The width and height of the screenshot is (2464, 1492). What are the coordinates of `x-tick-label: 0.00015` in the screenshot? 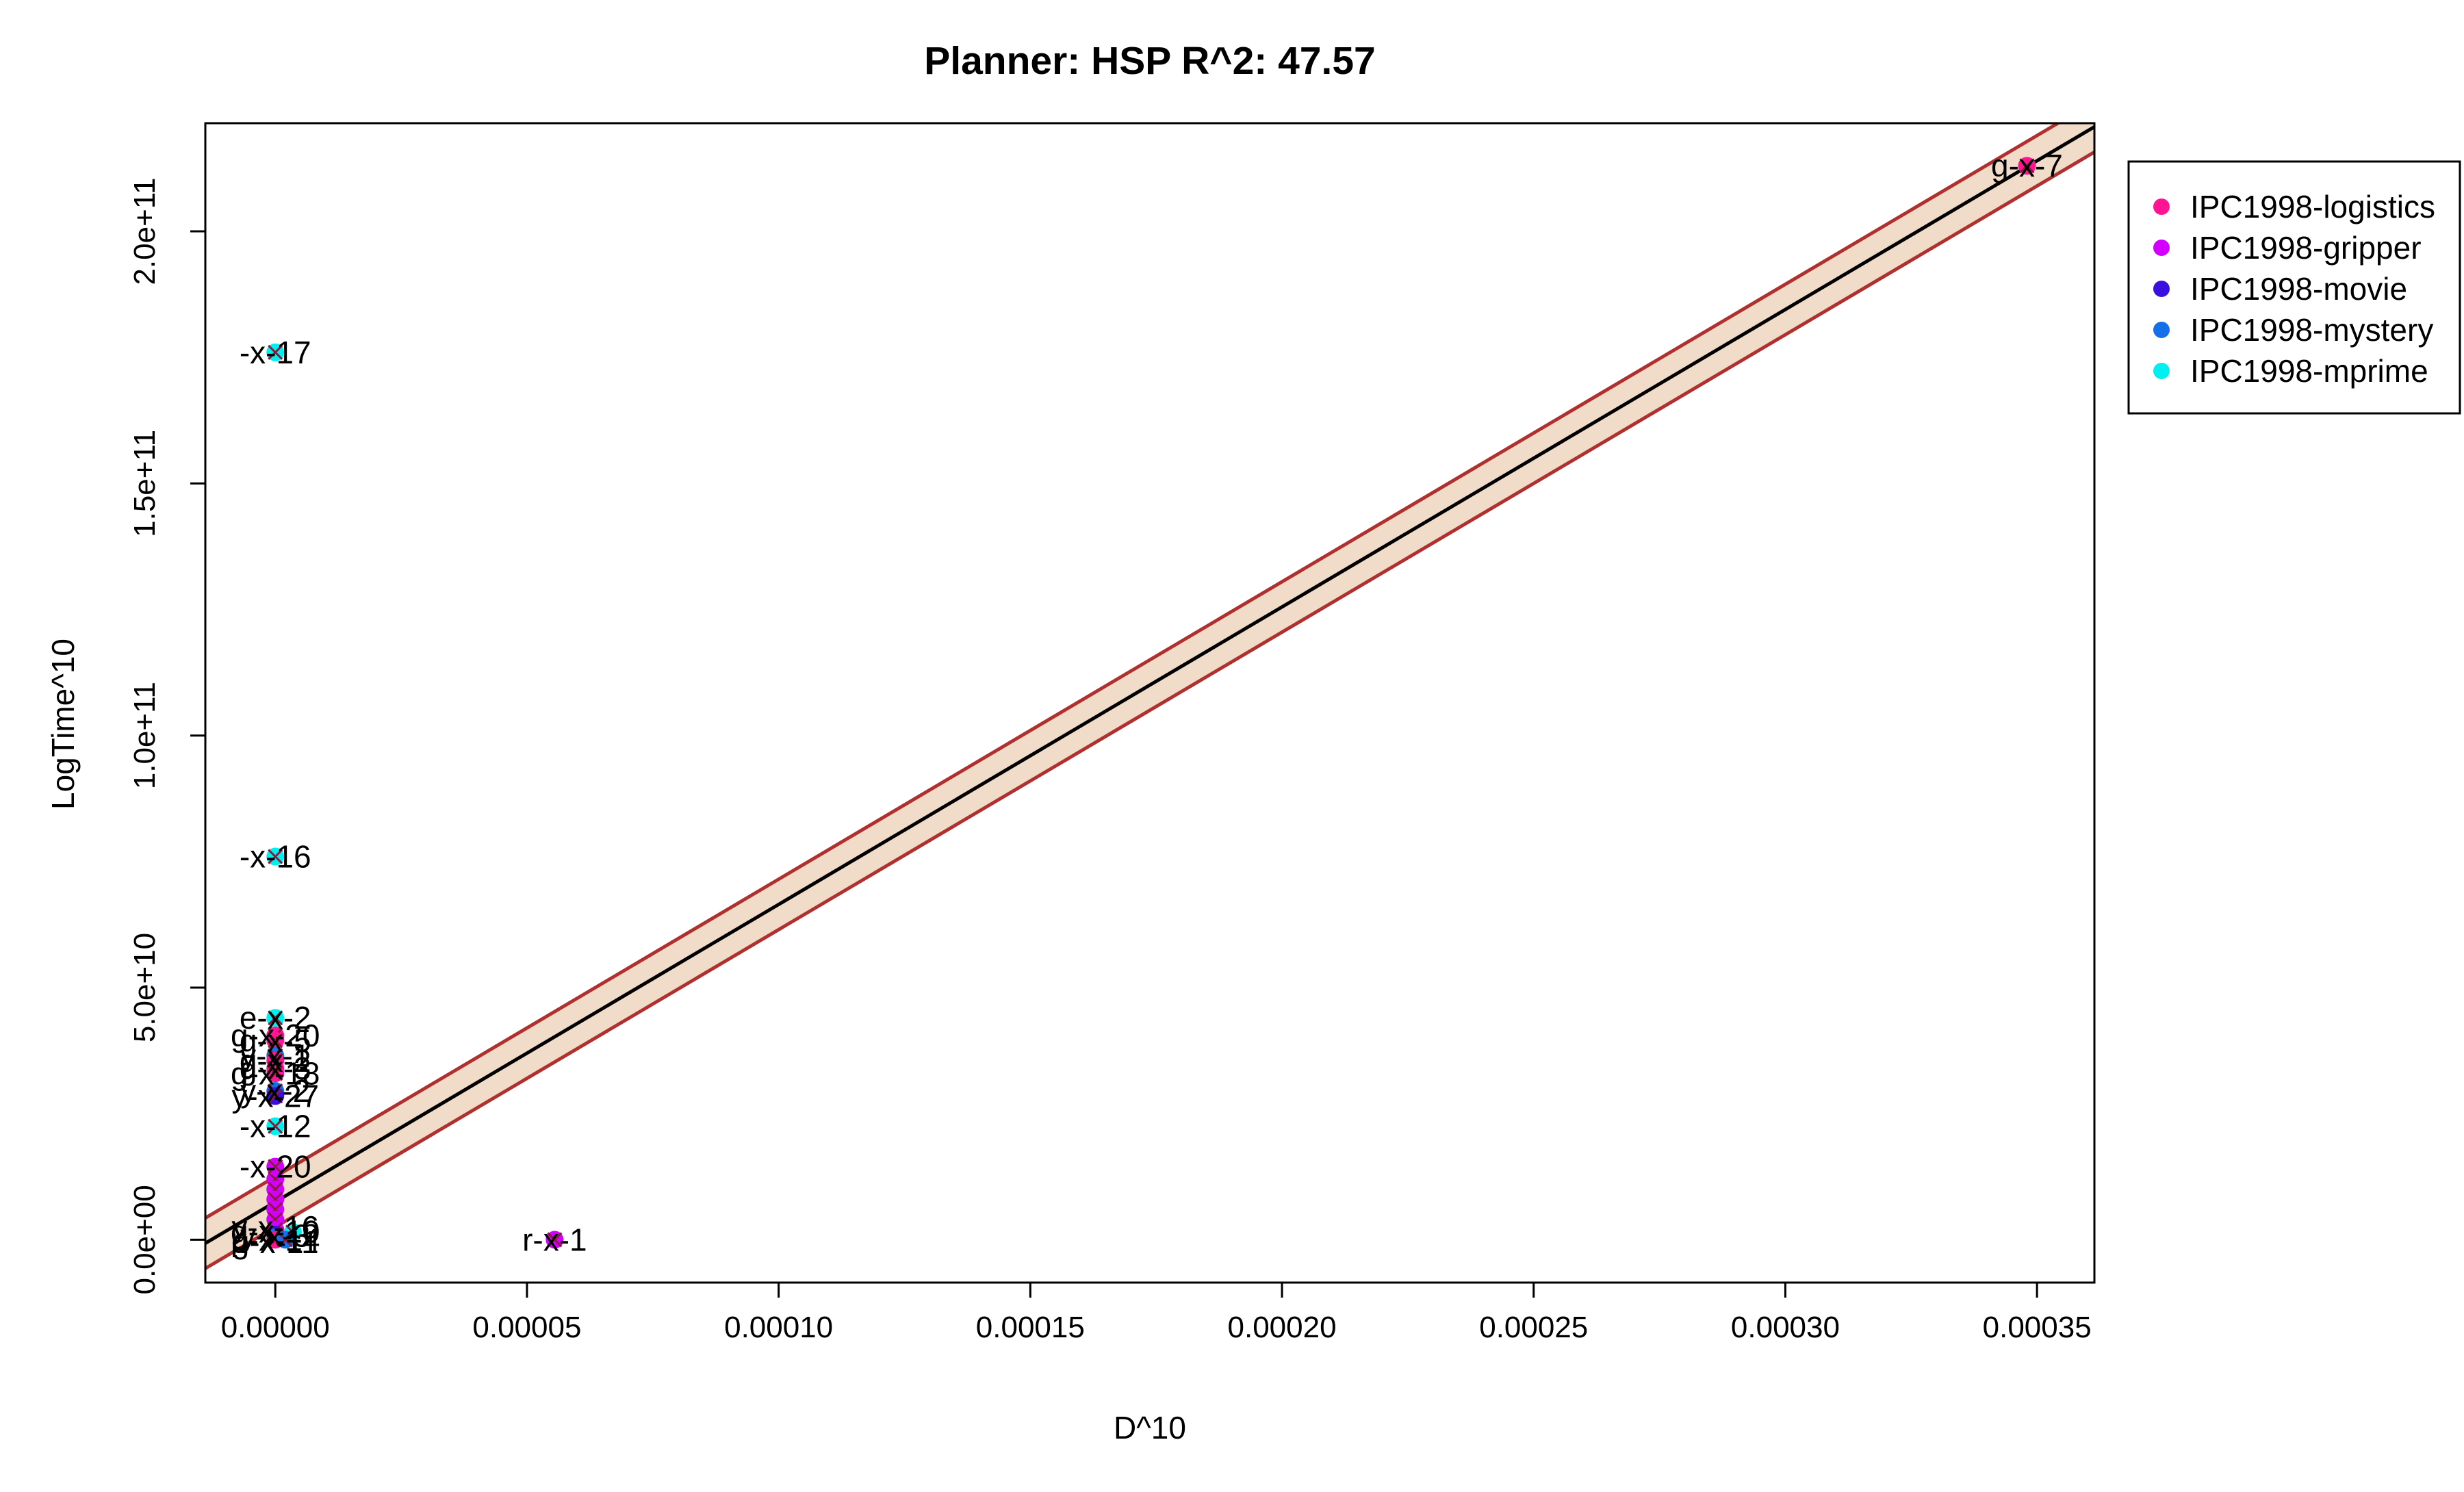 It's located at (1030, 1327).